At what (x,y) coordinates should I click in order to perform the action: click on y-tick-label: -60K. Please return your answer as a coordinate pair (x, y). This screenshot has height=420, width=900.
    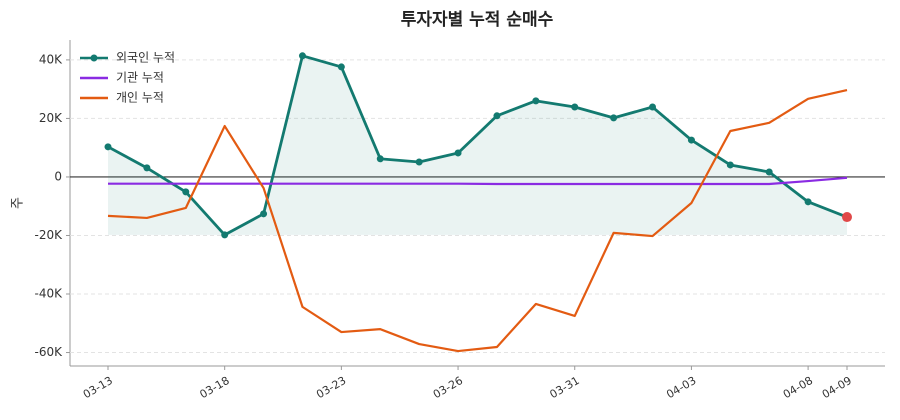
    Looking at the image, I should click on (49, 352).